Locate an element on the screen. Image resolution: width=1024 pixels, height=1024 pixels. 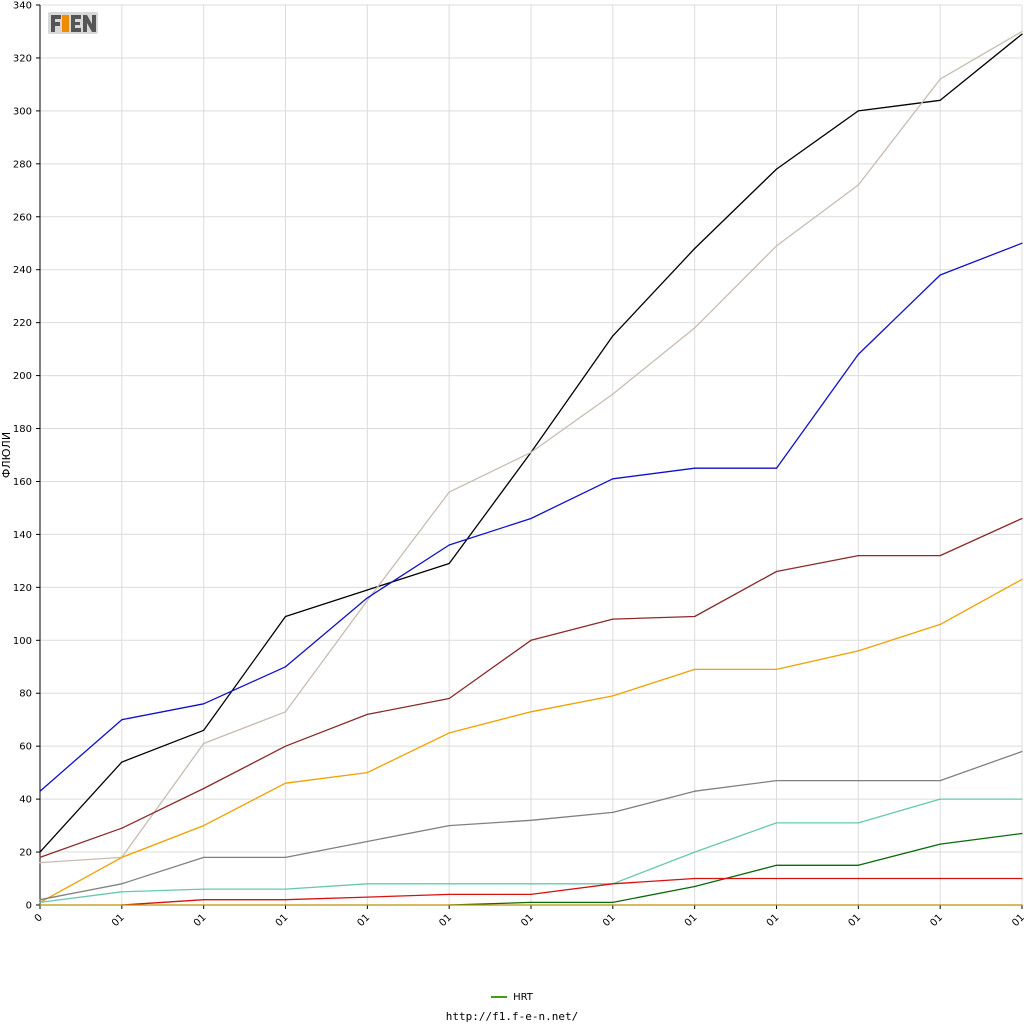
y-tick-label: 140 is located at coordinates (22, 535).